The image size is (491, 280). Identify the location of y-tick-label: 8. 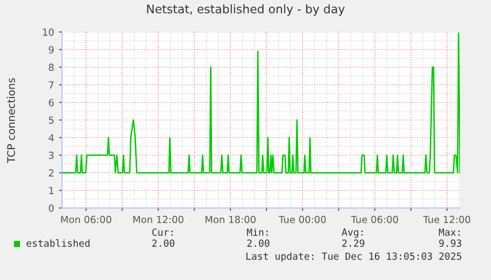
(51, 68).